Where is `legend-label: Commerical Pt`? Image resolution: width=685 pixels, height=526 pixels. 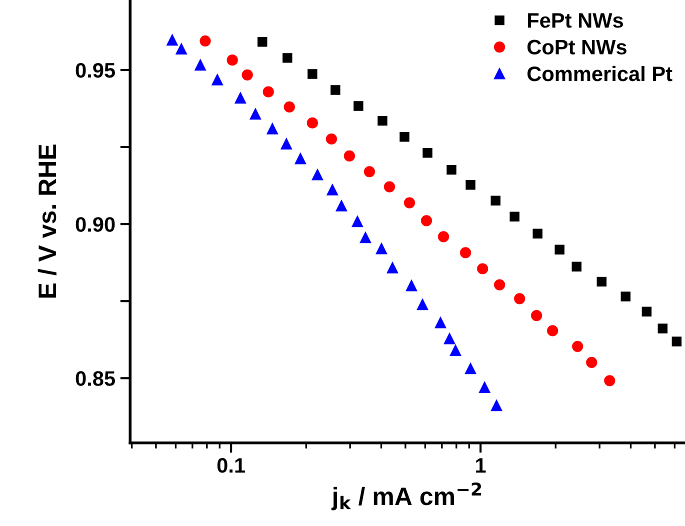 legend-label: Commerical Pt is located at coordinates (599, 74).